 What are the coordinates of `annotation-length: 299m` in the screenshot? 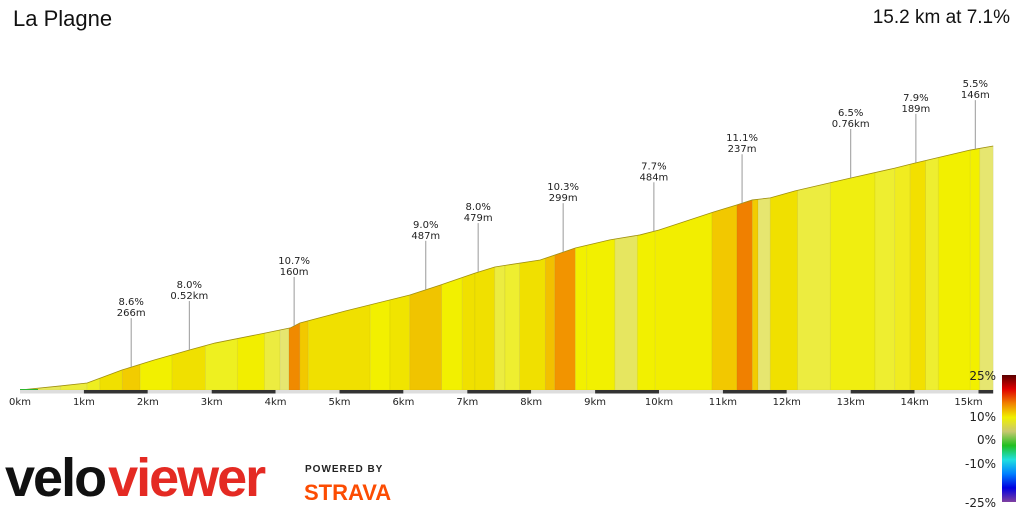 It's located at (563, 198).